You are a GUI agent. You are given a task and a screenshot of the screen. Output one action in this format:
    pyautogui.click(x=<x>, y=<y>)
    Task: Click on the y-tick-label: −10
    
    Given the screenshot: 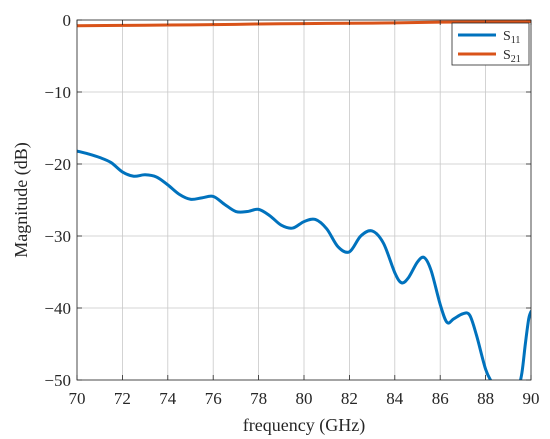 What is the action you would take?
    pyautogui.click(x=57, y=92)
    